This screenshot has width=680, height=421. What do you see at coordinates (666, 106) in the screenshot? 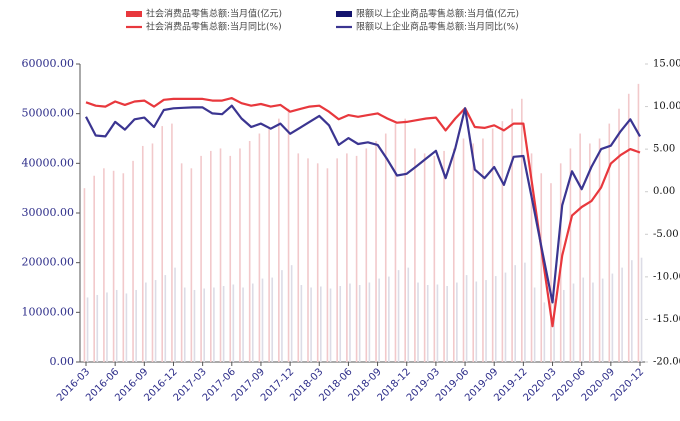
I see `y2-tick-label: 10.00` at bounding box center [666, 106].